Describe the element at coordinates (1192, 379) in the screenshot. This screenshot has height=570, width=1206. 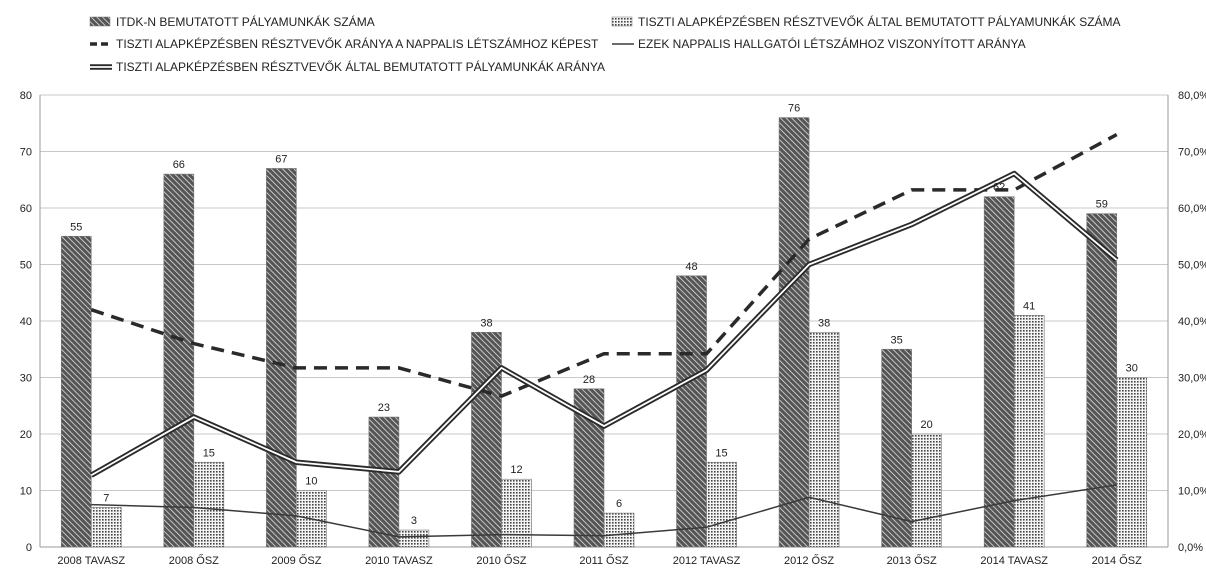
I see `y-right-tick-label: 30,0%` at that location.